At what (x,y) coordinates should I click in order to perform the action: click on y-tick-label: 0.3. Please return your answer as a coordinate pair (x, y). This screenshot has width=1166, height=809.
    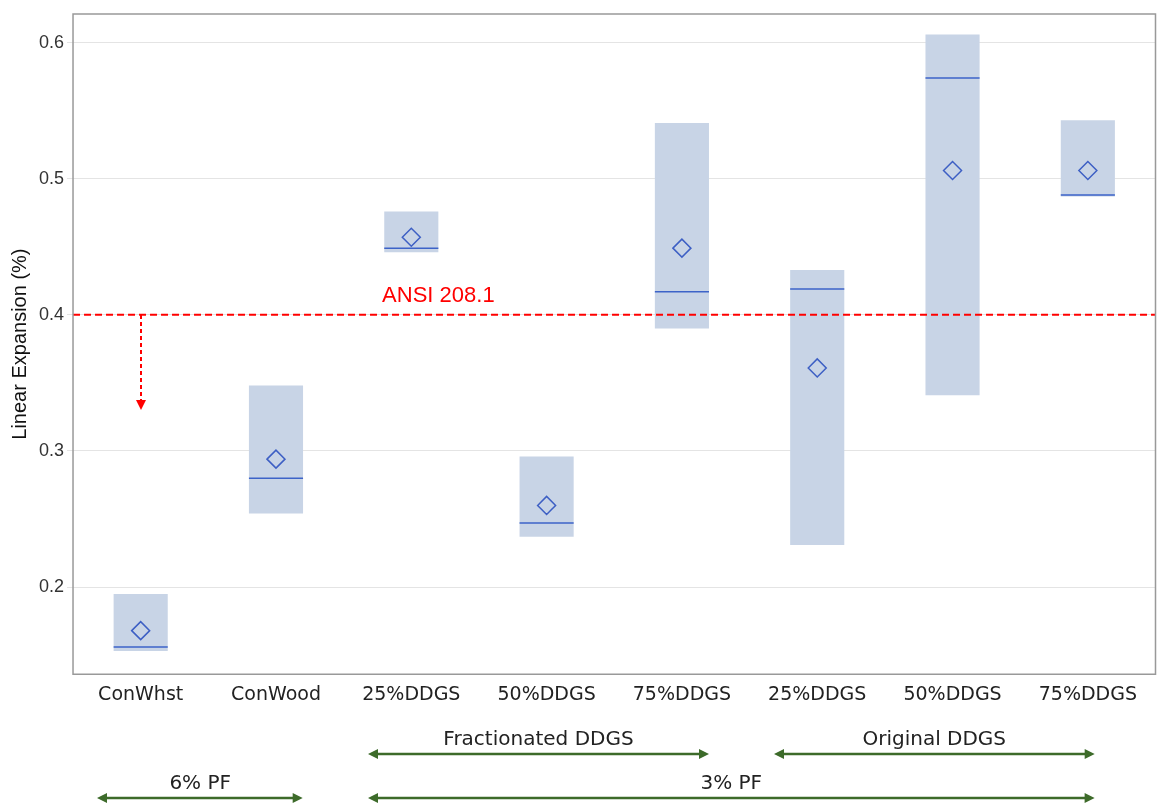
    Looking at the image, I should click on (51, 449).